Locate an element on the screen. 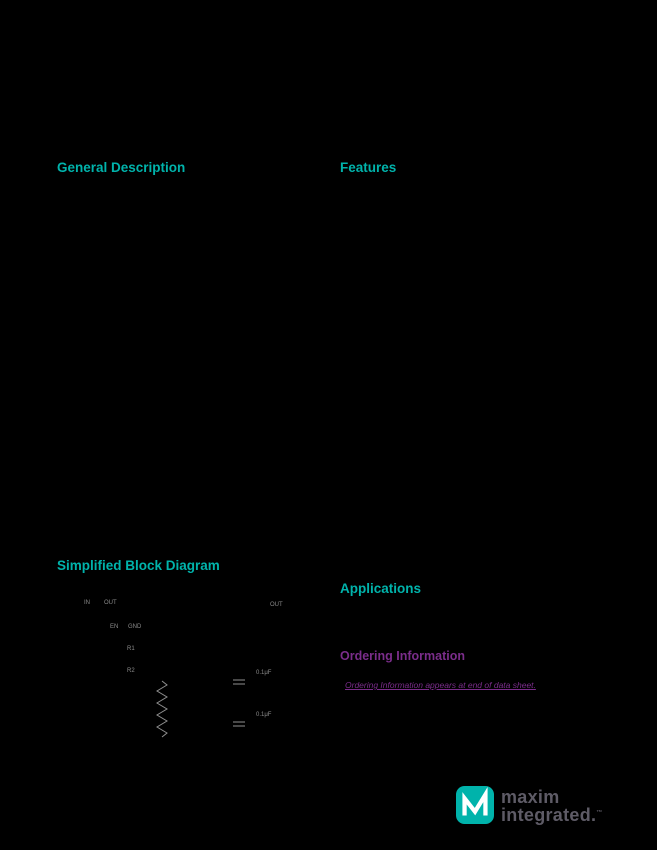 This screenshot has height=850, width=657. diagram-resistor-label: R2 is located at coordinates (131, 671).